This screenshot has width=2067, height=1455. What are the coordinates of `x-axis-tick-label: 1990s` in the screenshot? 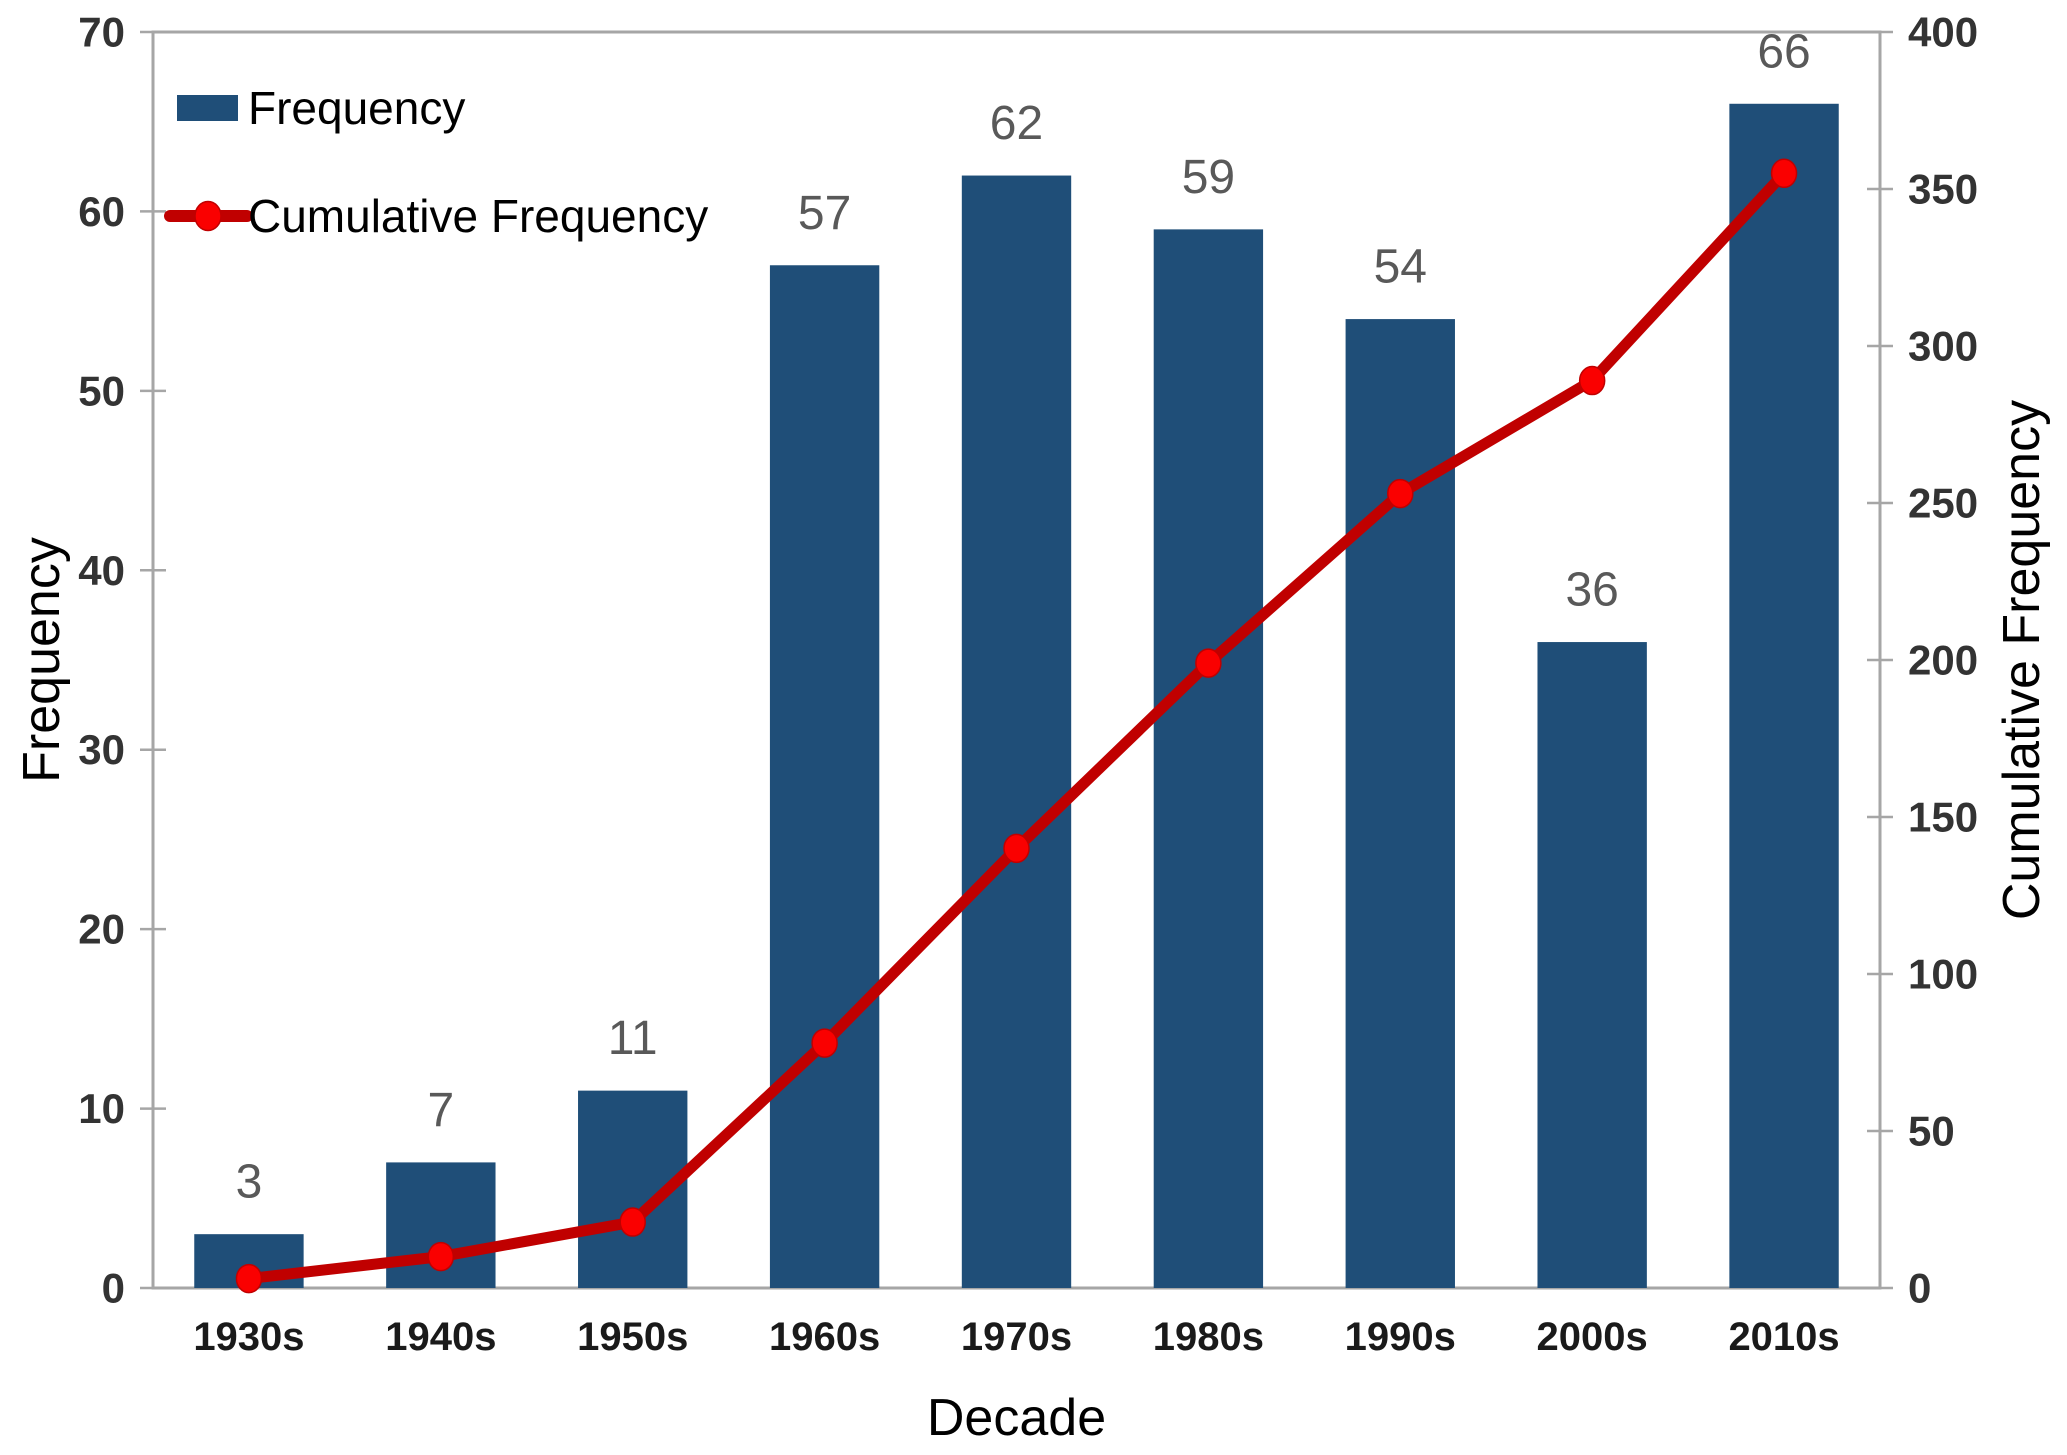 It's located at (1400, 1337).